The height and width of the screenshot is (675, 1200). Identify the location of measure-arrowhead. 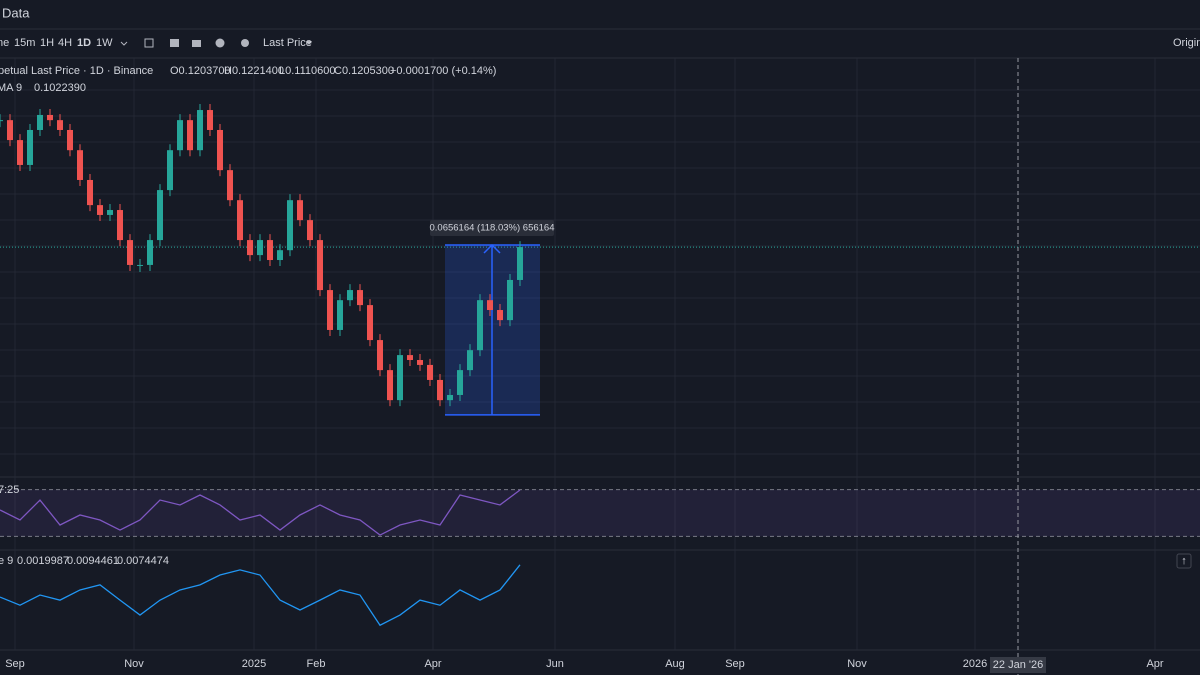
(492, 248).